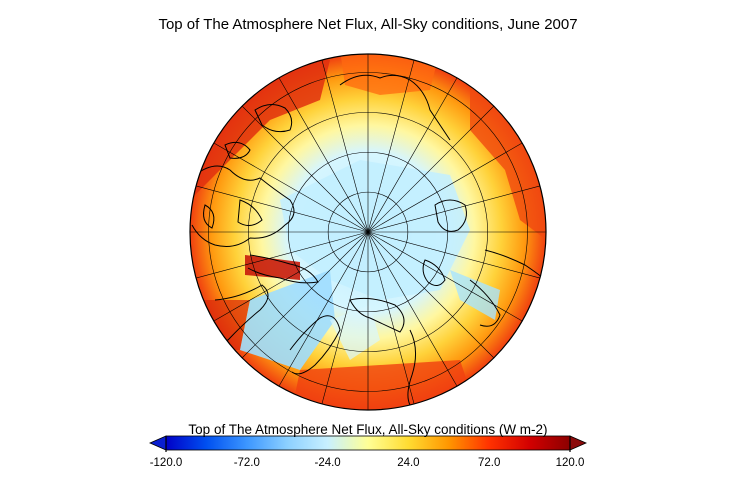  Describe the element at coordinates (166, 463) in the screenshot. I see `colorbar-tick-label: -120.0` at that location.